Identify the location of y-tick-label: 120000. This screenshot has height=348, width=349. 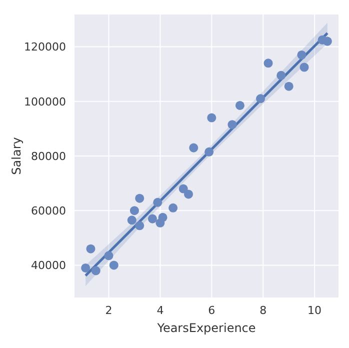
(45, 47).